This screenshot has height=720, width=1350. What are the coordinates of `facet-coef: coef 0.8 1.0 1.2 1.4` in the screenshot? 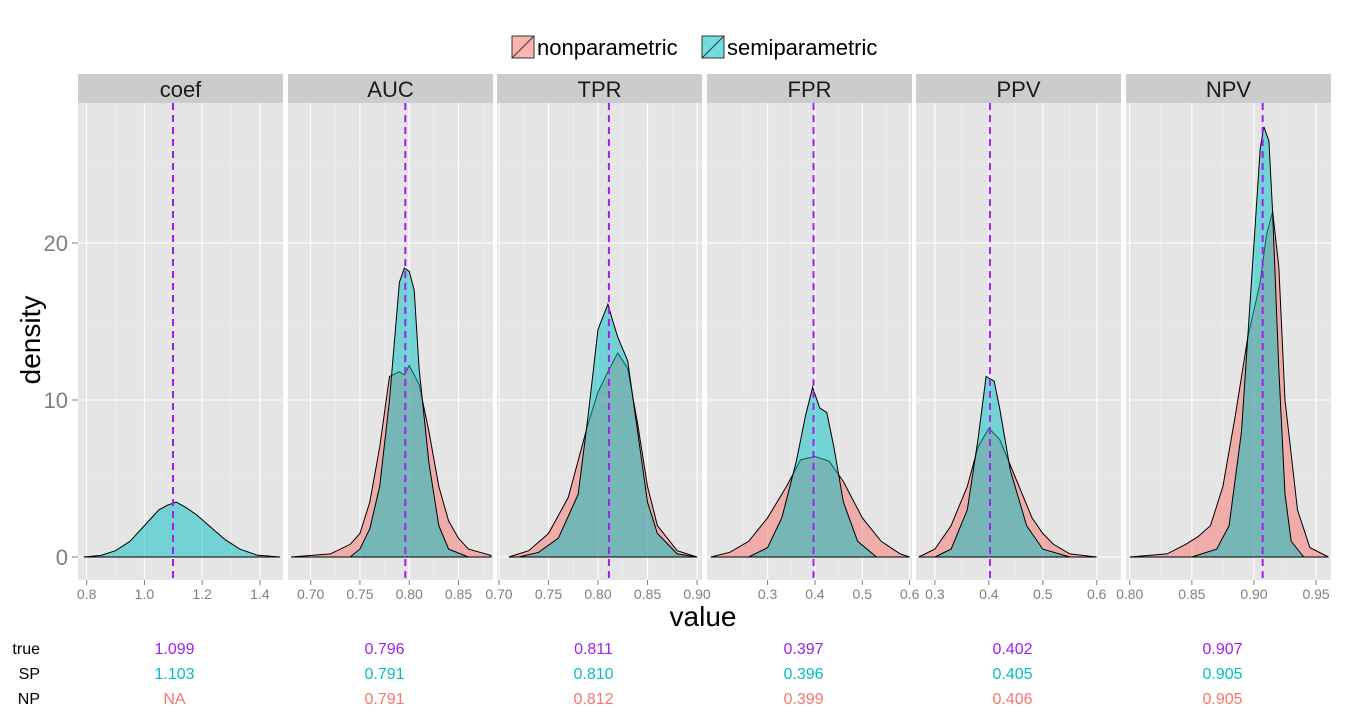 It's located at (180, 338).